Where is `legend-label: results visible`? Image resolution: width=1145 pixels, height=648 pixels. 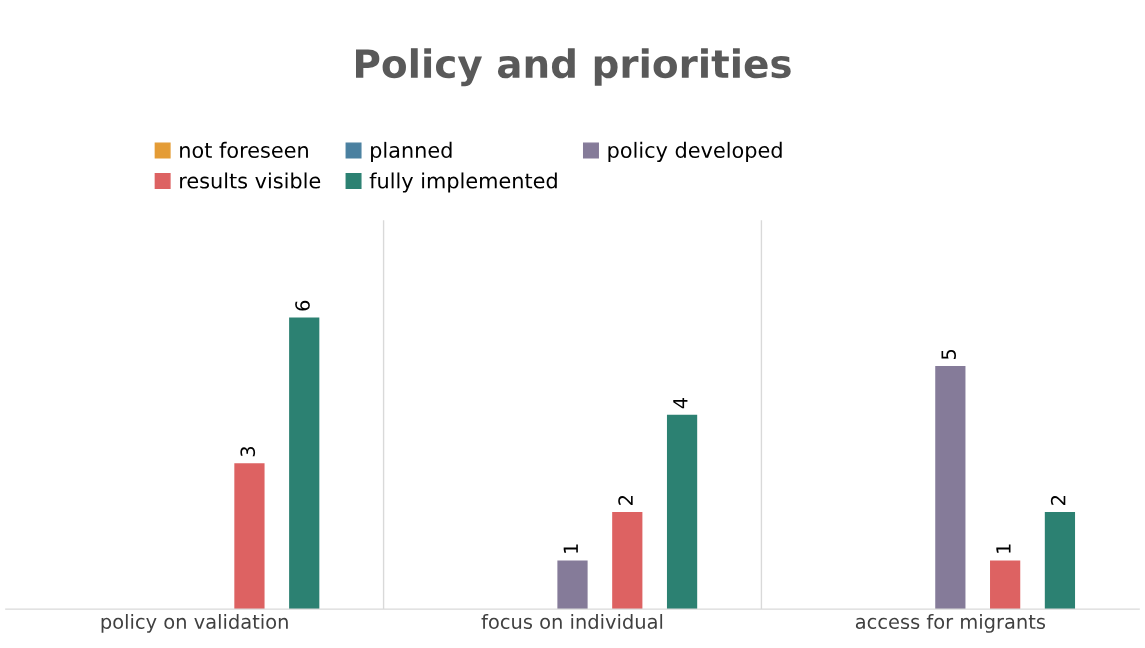 legend-label: results visible is located at coordinates (250, 180).